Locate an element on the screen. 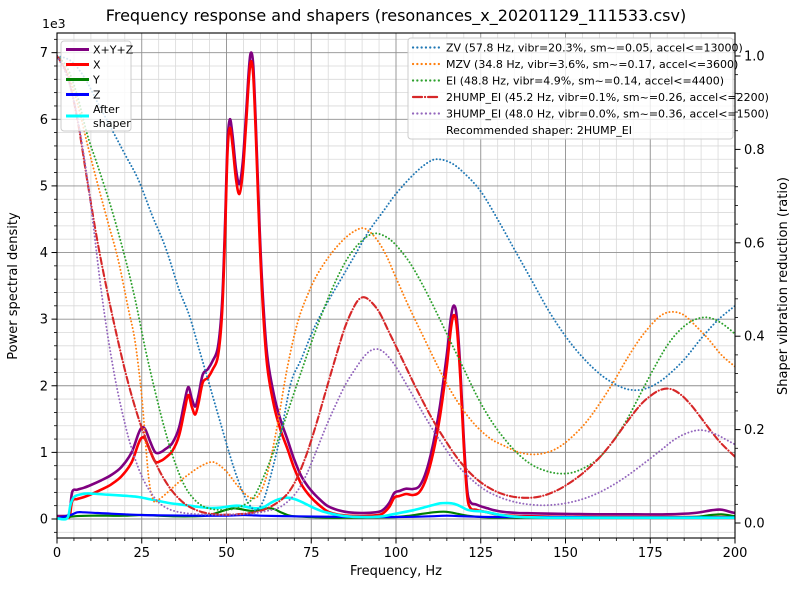  legend-left-label: Y is located at coordinates (96, 80).